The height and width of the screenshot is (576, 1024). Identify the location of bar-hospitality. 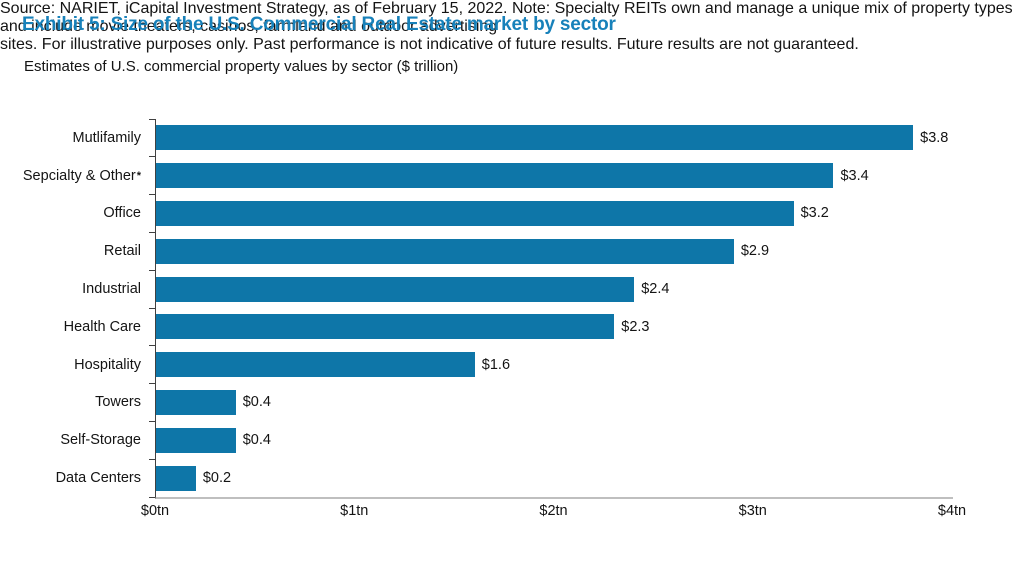
(315, 365).